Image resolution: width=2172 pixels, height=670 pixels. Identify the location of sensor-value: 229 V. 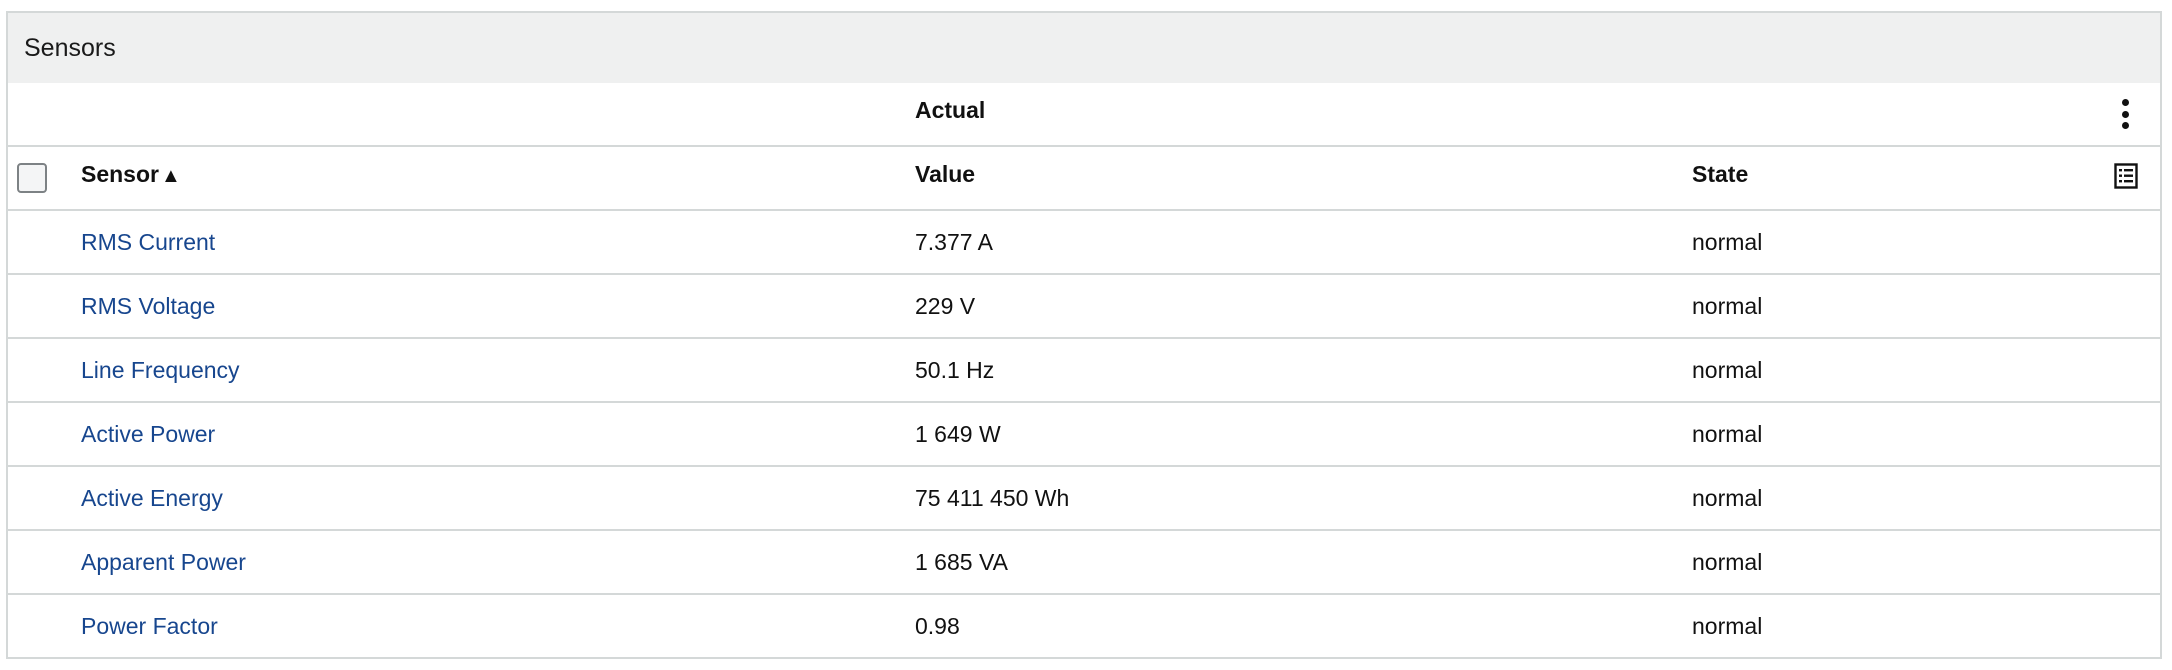
(945, 306).